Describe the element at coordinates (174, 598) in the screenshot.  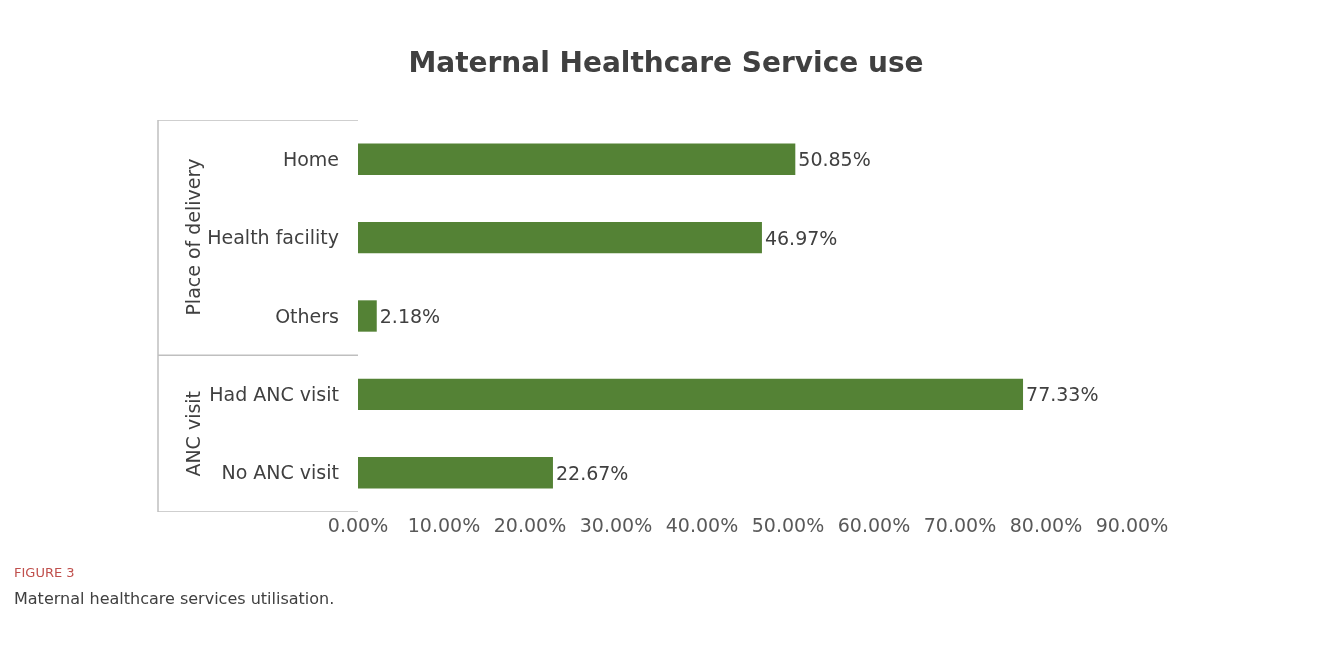
I see `text: Maternal healthcare services utilisation.` at that location.